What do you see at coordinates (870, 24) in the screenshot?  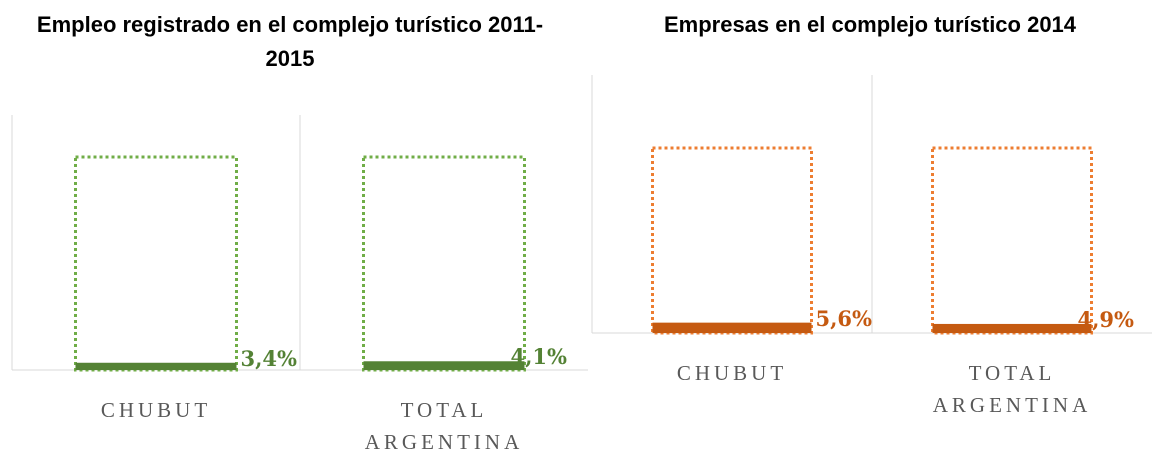 I see `chart-title: Empresas en el complejo turístico 2014` at bounding box center [870, 24].